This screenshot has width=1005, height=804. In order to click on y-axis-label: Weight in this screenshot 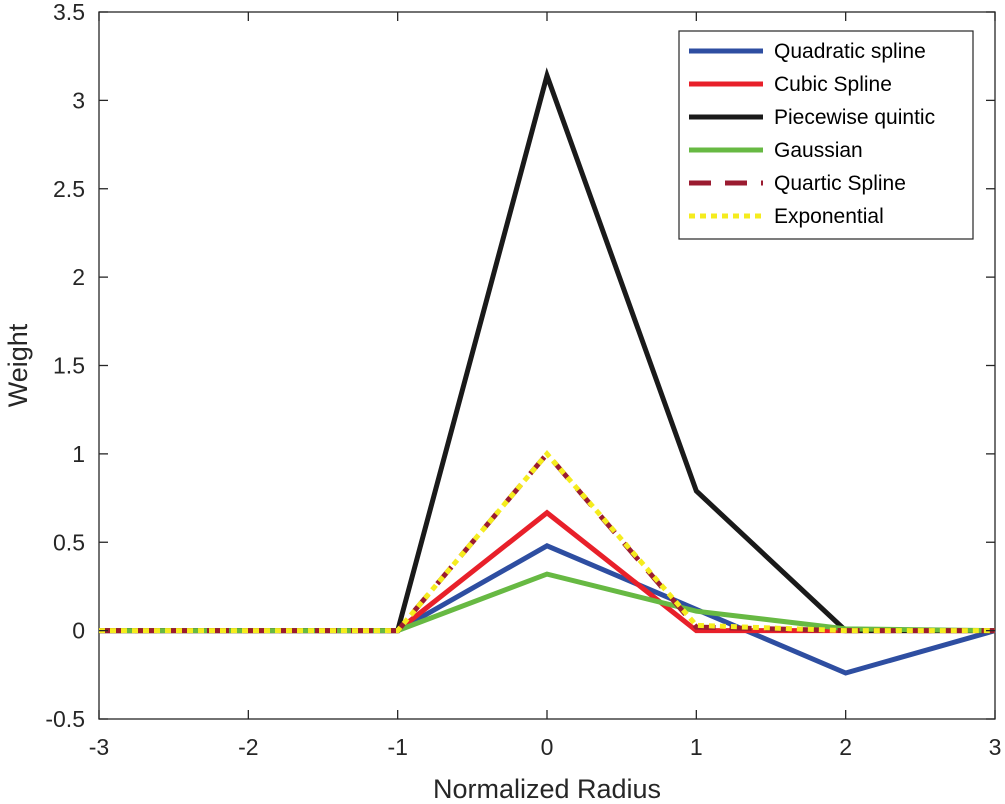, I will do `click(18, 365)`.